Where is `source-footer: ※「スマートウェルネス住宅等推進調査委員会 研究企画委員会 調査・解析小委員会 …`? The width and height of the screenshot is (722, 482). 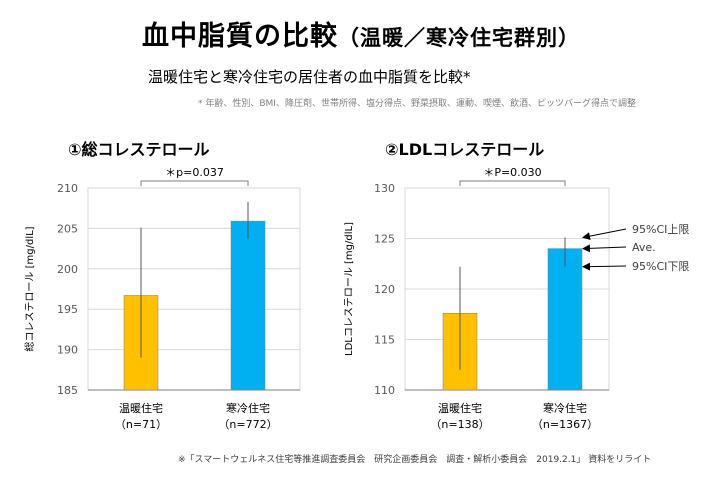
source-footer: ※「スマートウェルネス住宅等推進調査委員会 研究企画委員会 調査・解析小委員会 … is located at coordinates (415, 460).